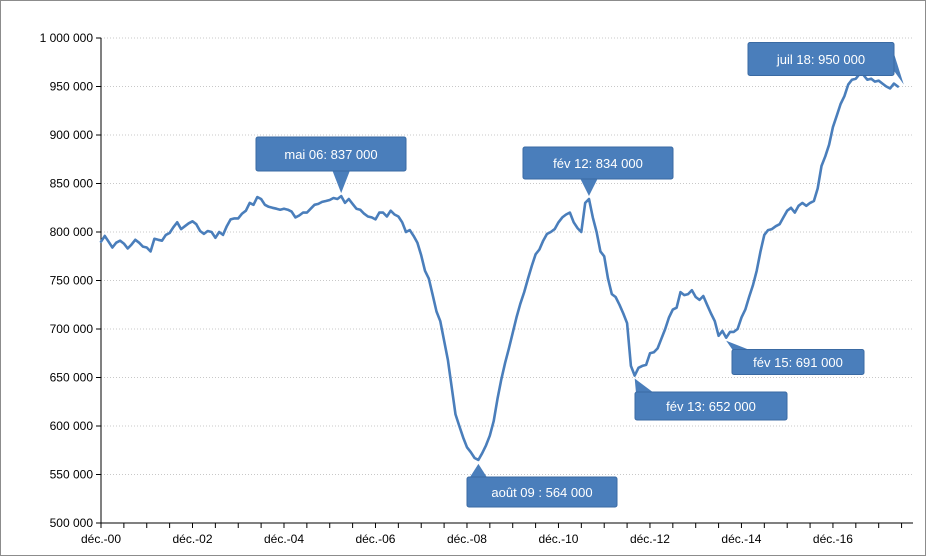 The height and width of the screenshot is (560, 926). I want to click on callout-label: juil 18: 950 000, so click(820, 59).